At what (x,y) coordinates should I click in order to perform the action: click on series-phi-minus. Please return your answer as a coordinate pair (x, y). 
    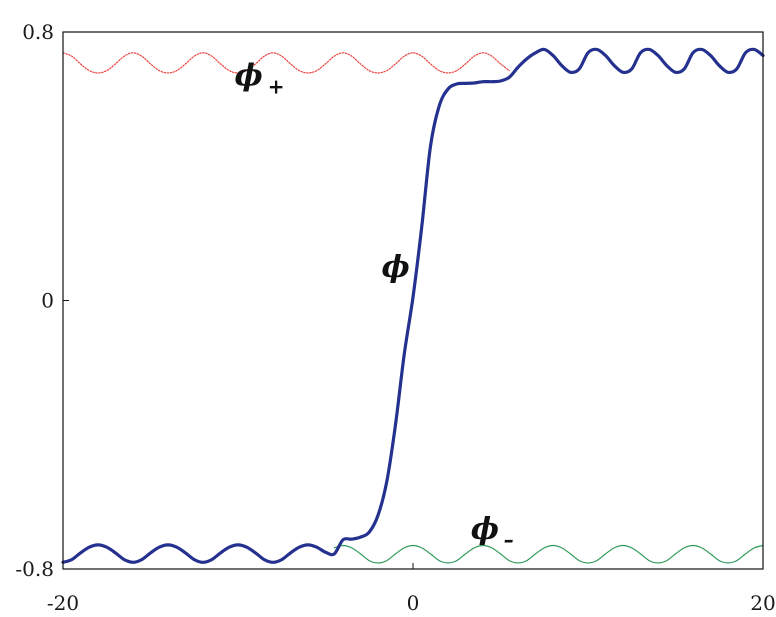
    Looking at the image, I should click on (548, 554).